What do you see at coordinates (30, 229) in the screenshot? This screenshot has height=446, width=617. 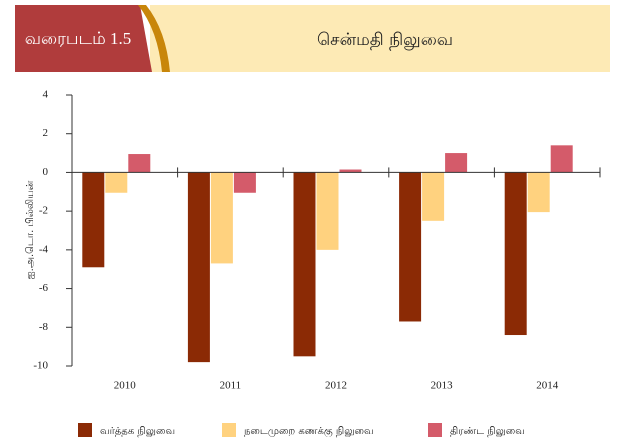 I see `y-axis-label: ஐ.அ.டொ. பில்லியன்` at bounding box center [30, 229].